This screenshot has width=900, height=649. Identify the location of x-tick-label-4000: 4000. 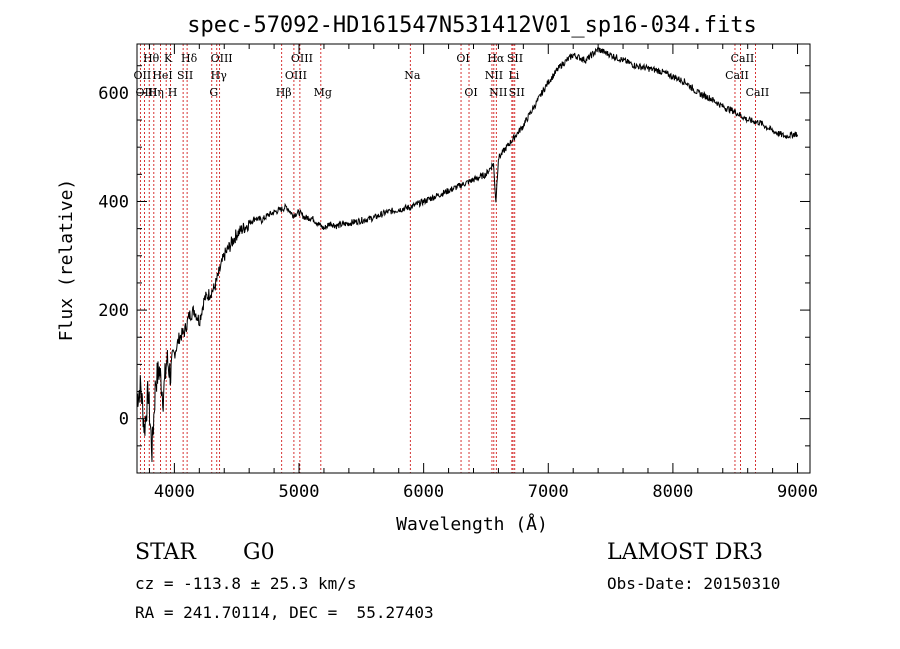
(174, 492).